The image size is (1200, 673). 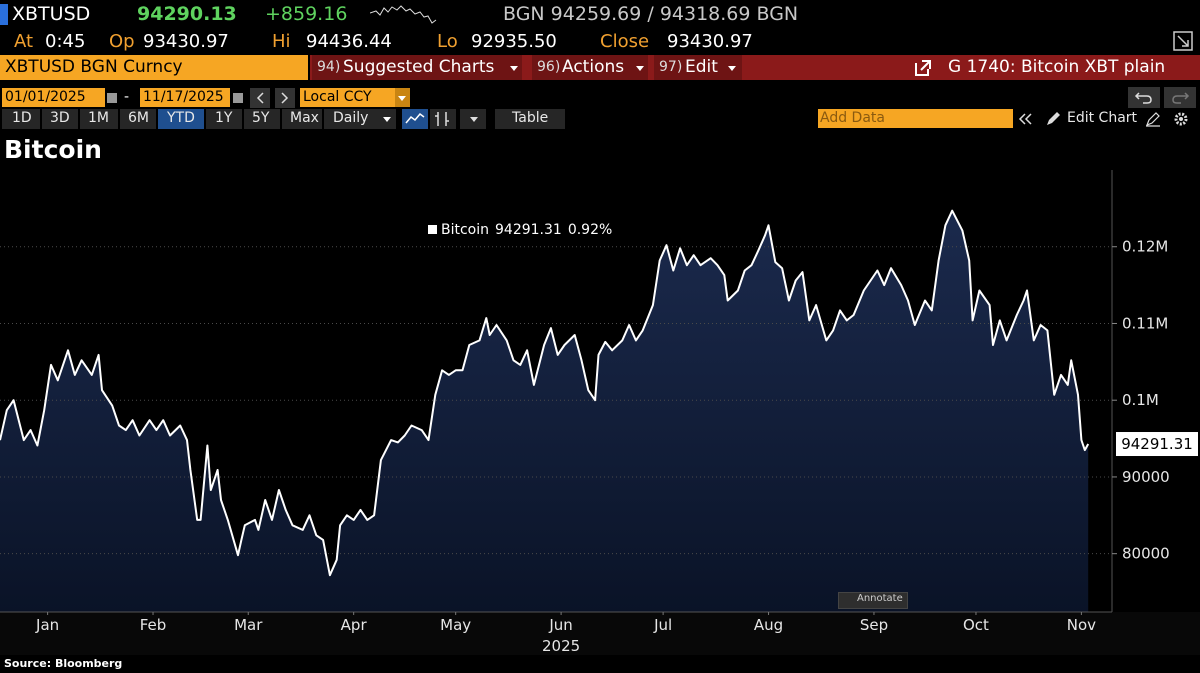 I want to click on range-label: 6M, so click(x=138, y=118).